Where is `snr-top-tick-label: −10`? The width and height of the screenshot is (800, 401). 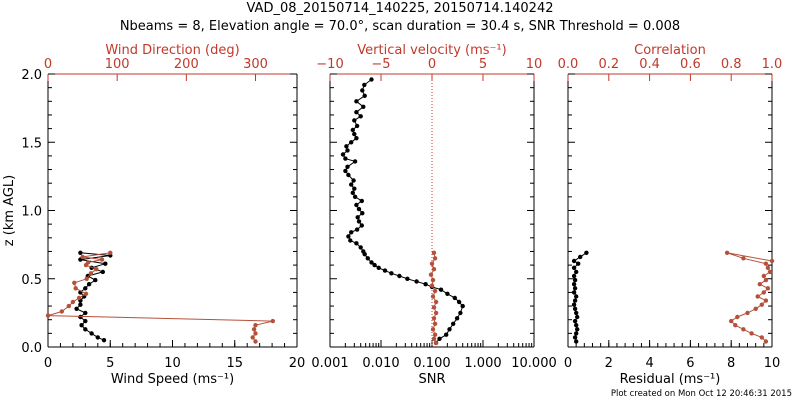 snr-top-tick-label: −10 is located at coordinates (329, 64).